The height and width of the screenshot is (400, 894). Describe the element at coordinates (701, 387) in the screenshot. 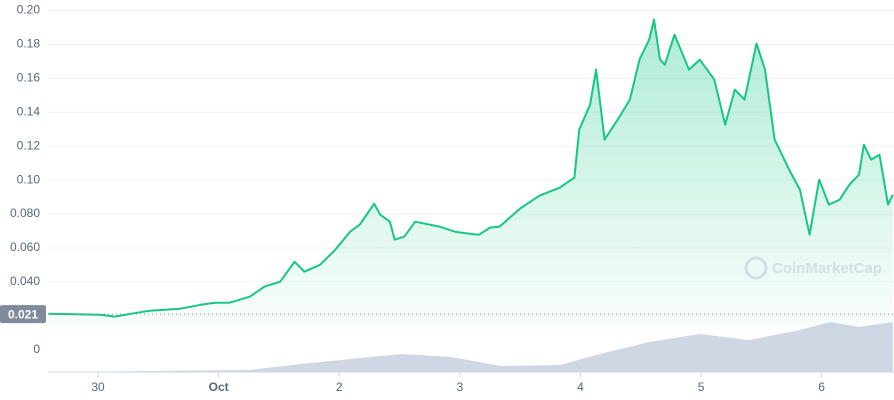

I see `x-tick-label: 5` at that location.